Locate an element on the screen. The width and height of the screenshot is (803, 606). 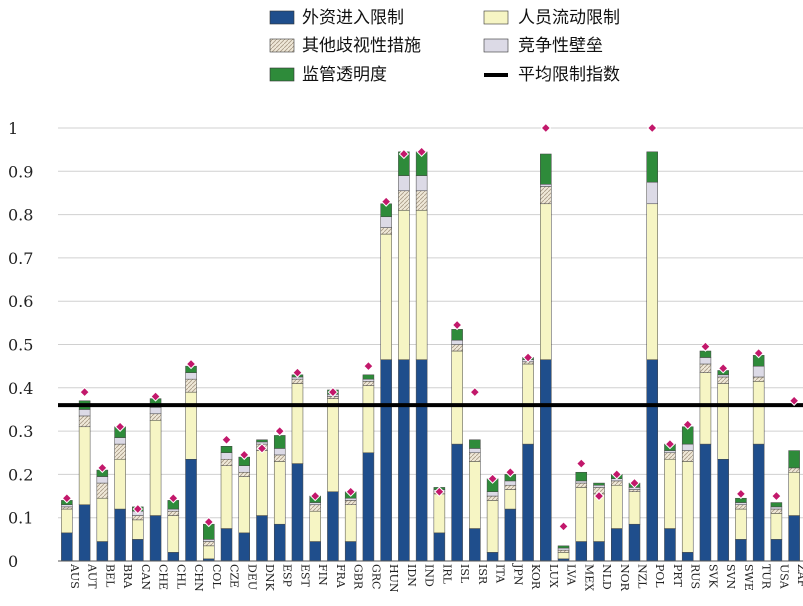
marker-grc is located at coordinates (368, 366).